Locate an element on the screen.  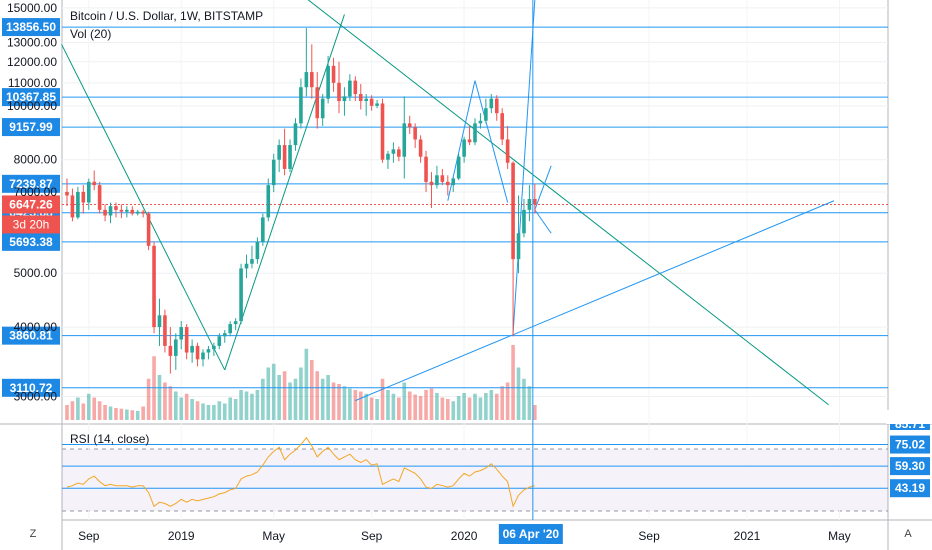
price-tick-label: 11000.00 is located at coordinates (32, 83).